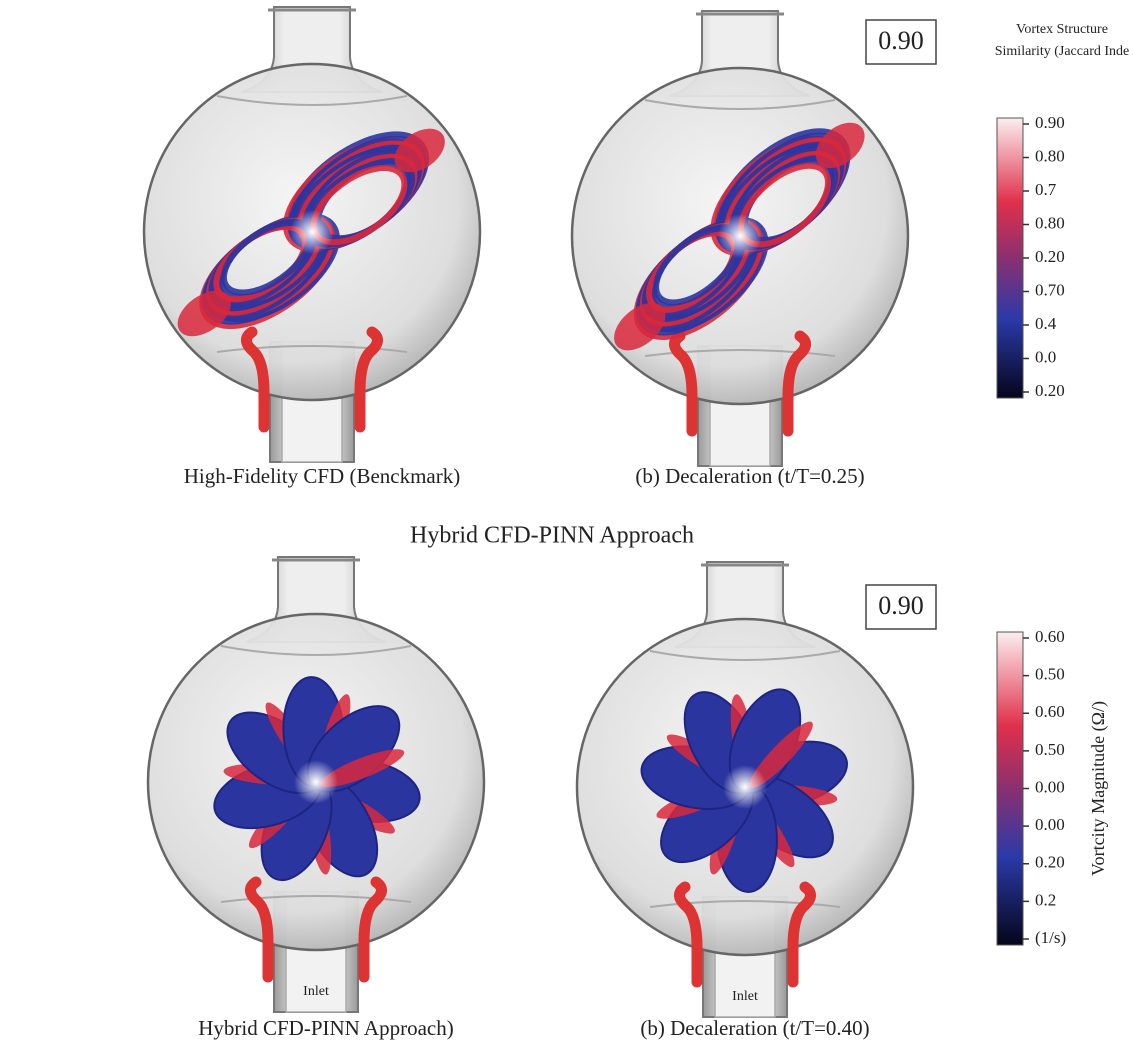 The width and height of the screenshot is (1134, 1052). I want to click on colorbar-title: Similarity (Jaccard Inde, so click(1062, 51).